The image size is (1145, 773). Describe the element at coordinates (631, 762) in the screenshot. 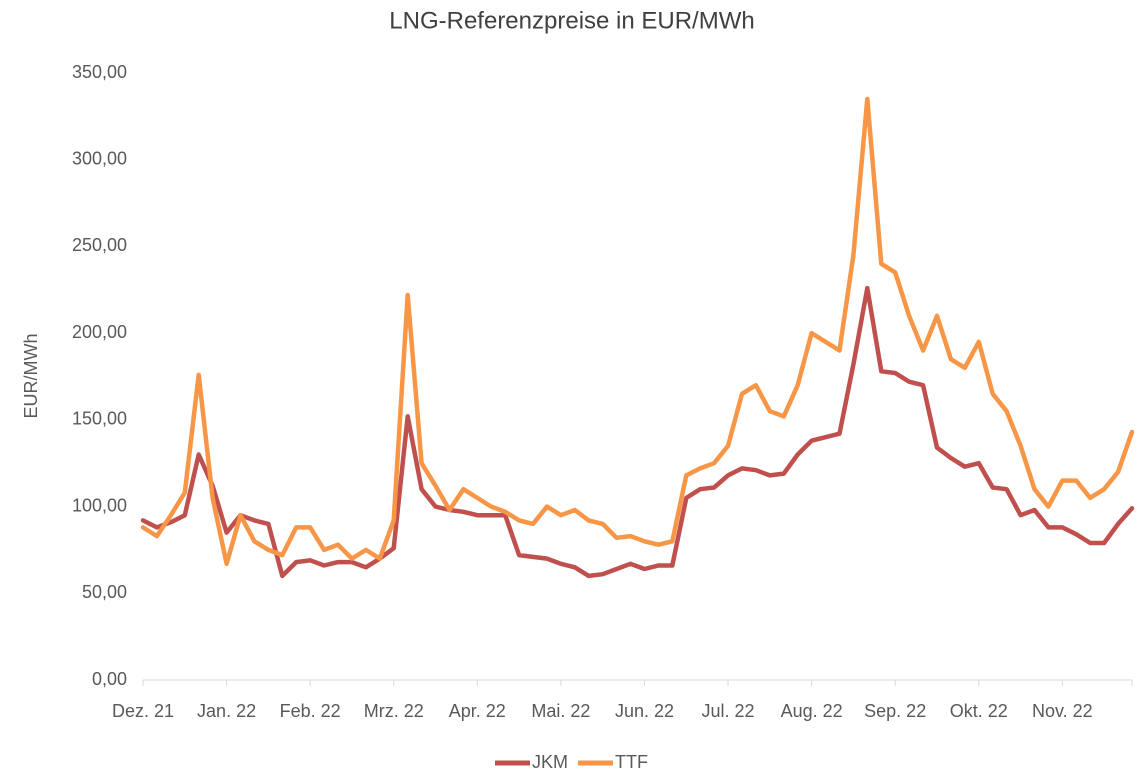

I see `legend-label: TTF` at that location.